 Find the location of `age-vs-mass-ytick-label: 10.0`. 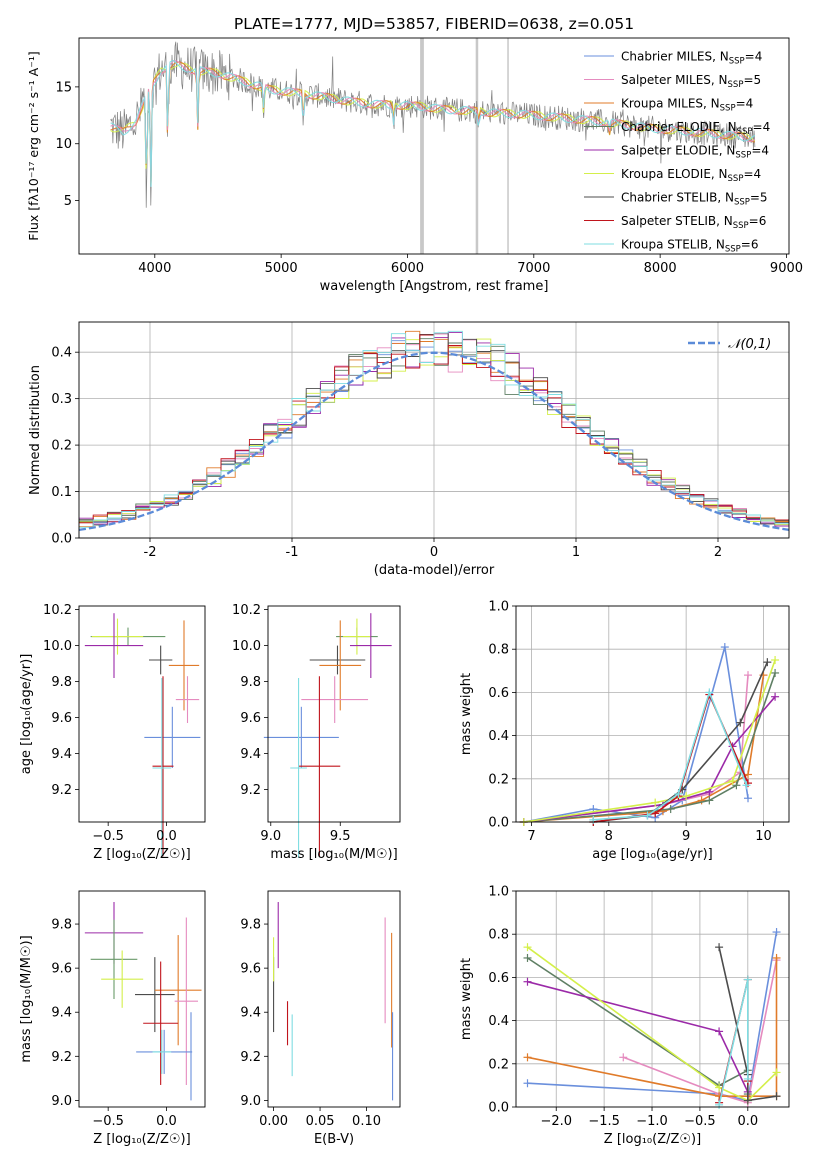

age-vs-mass-ytick-label: 10.0 is located at coordinates (246, 646).